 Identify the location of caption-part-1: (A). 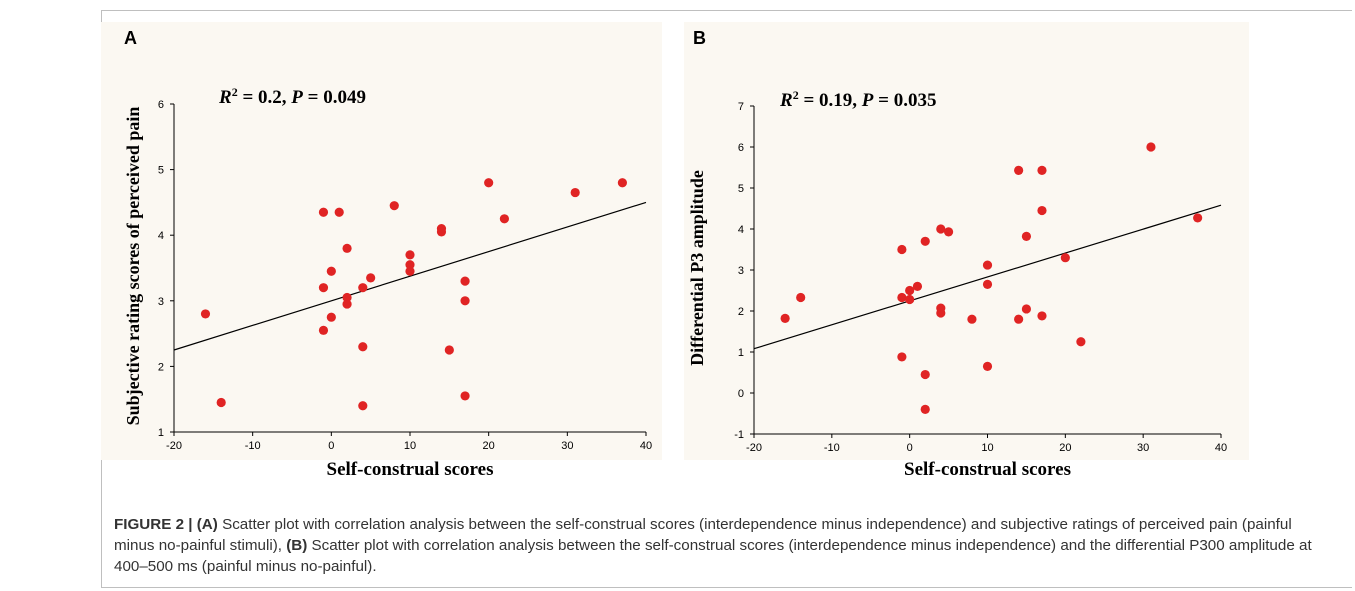
(207, 524).